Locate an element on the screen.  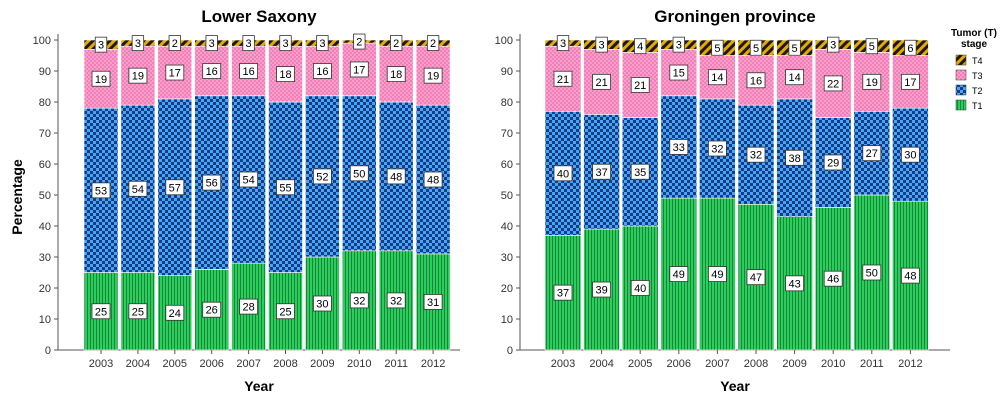
panel-2-data-label-box-t3-2010 is located at coordinates (833, 83).